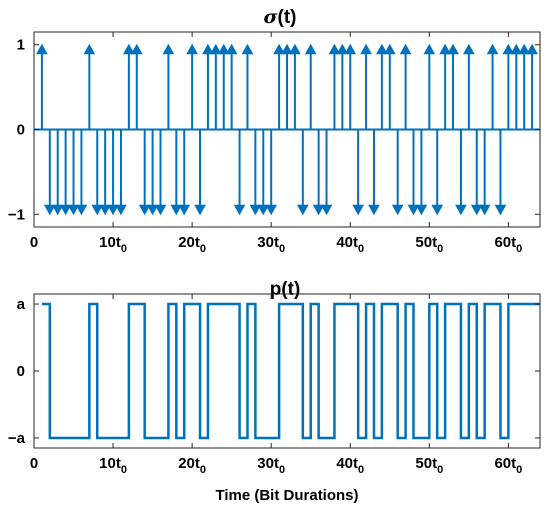  I want to click on sigma-title-symbol: σ, so click(271, 17).